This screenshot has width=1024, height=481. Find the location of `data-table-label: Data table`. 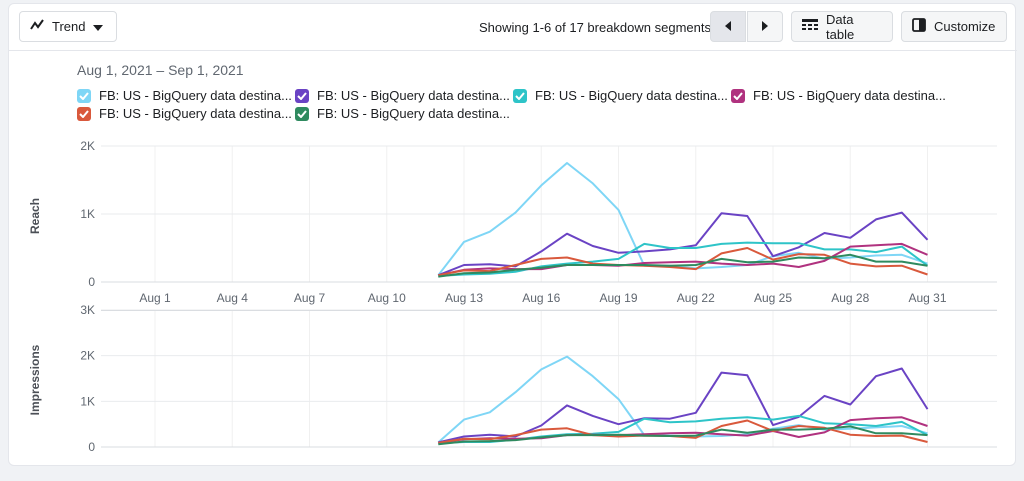

data-table-label: Data table is located at coordinates (840, 26).